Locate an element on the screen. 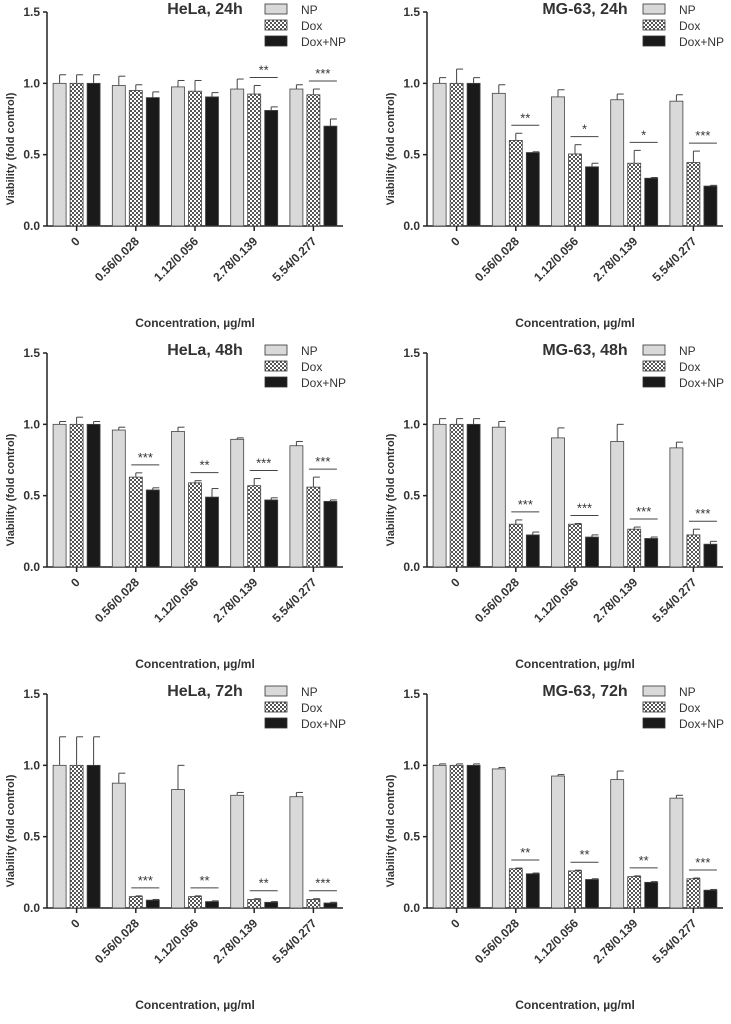 Image resolution: width=731 pixels, height=1024 pixels. chart-title: HeLa, 72h is located at coordinates (205, 691).